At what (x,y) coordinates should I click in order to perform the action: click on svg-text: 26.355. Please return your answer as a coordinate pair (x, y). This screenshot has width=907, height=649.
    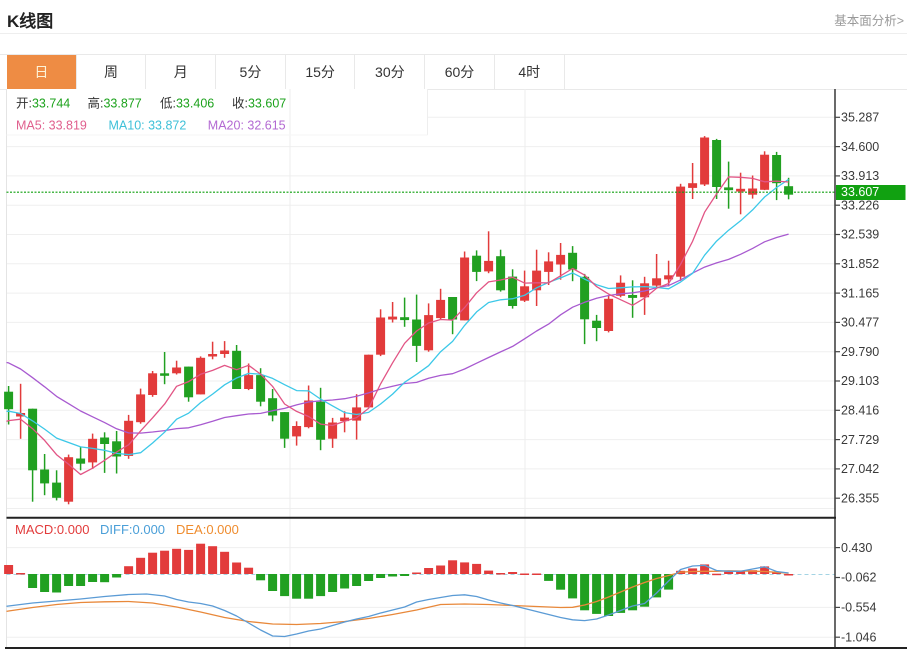
    Looking at the image, I should click on (860, 498).